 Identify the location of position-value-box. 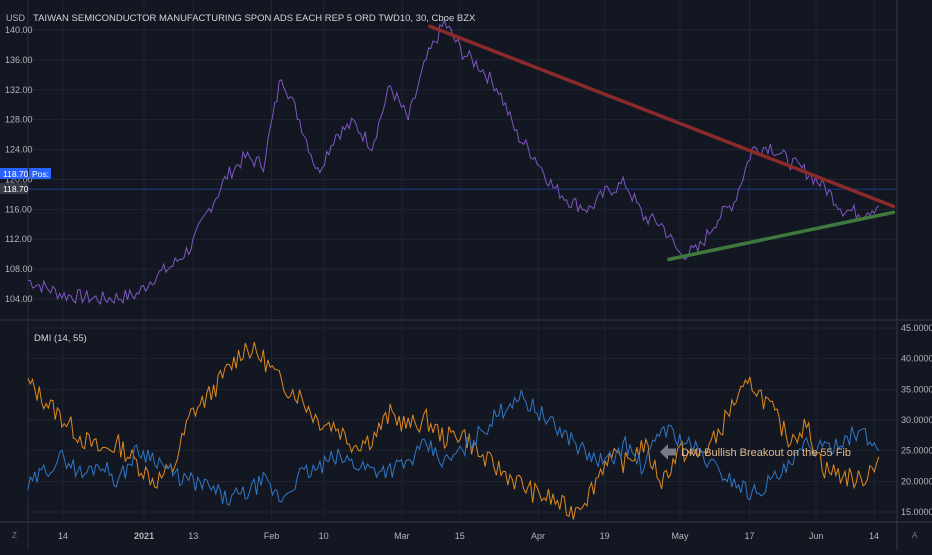
(14, 173).